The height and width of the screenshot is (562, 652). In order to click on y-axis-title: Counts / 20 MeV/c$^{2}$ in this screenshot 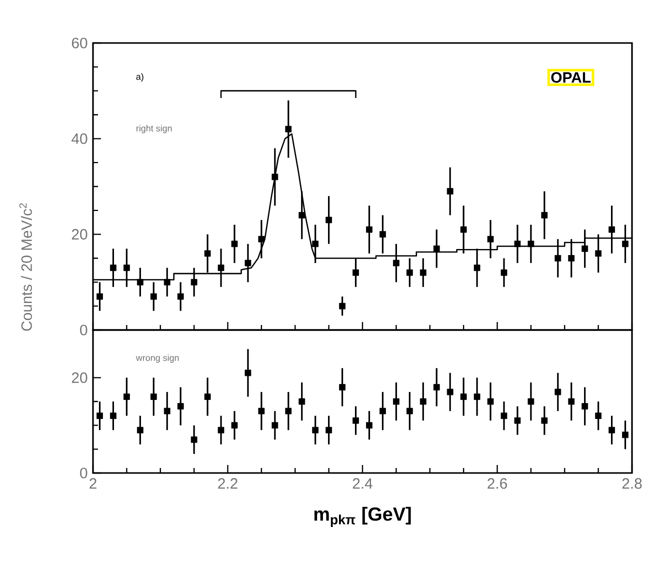, I will do `click(25, 267)`.